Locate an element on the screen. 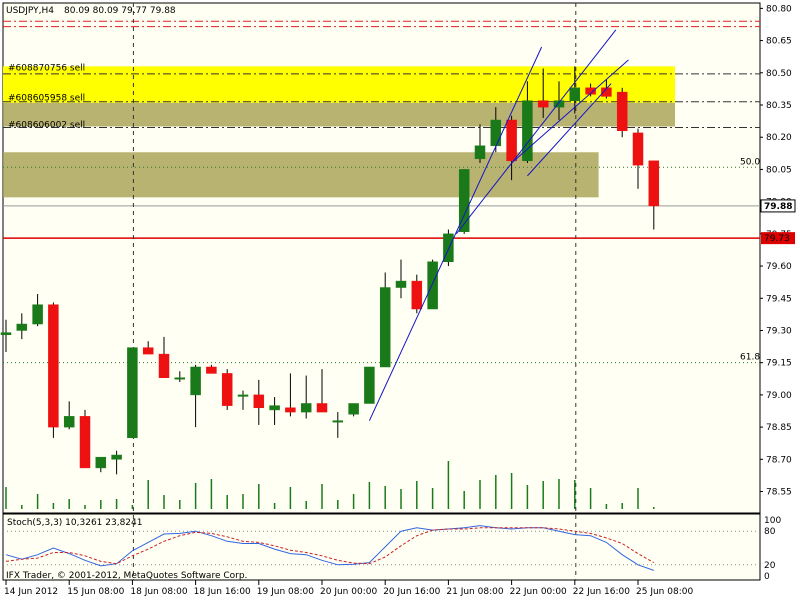  y-tick-label: 79.30 is located at coordinates (779, 331).